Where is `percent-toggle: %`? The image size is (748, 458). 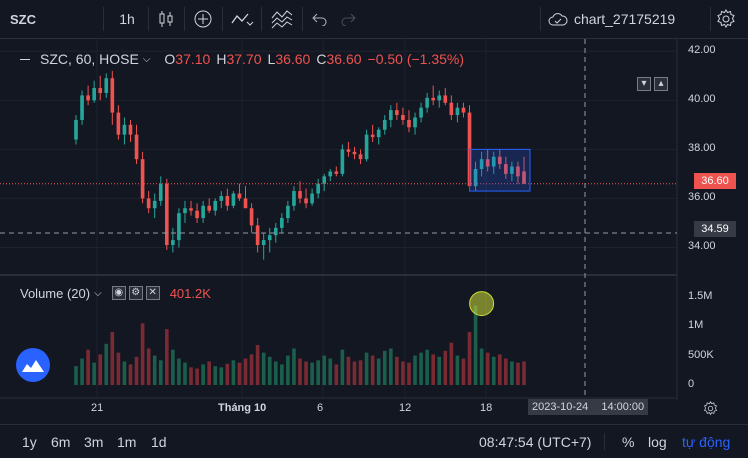 percent-toggle: % is located at coordinates (628, 441).